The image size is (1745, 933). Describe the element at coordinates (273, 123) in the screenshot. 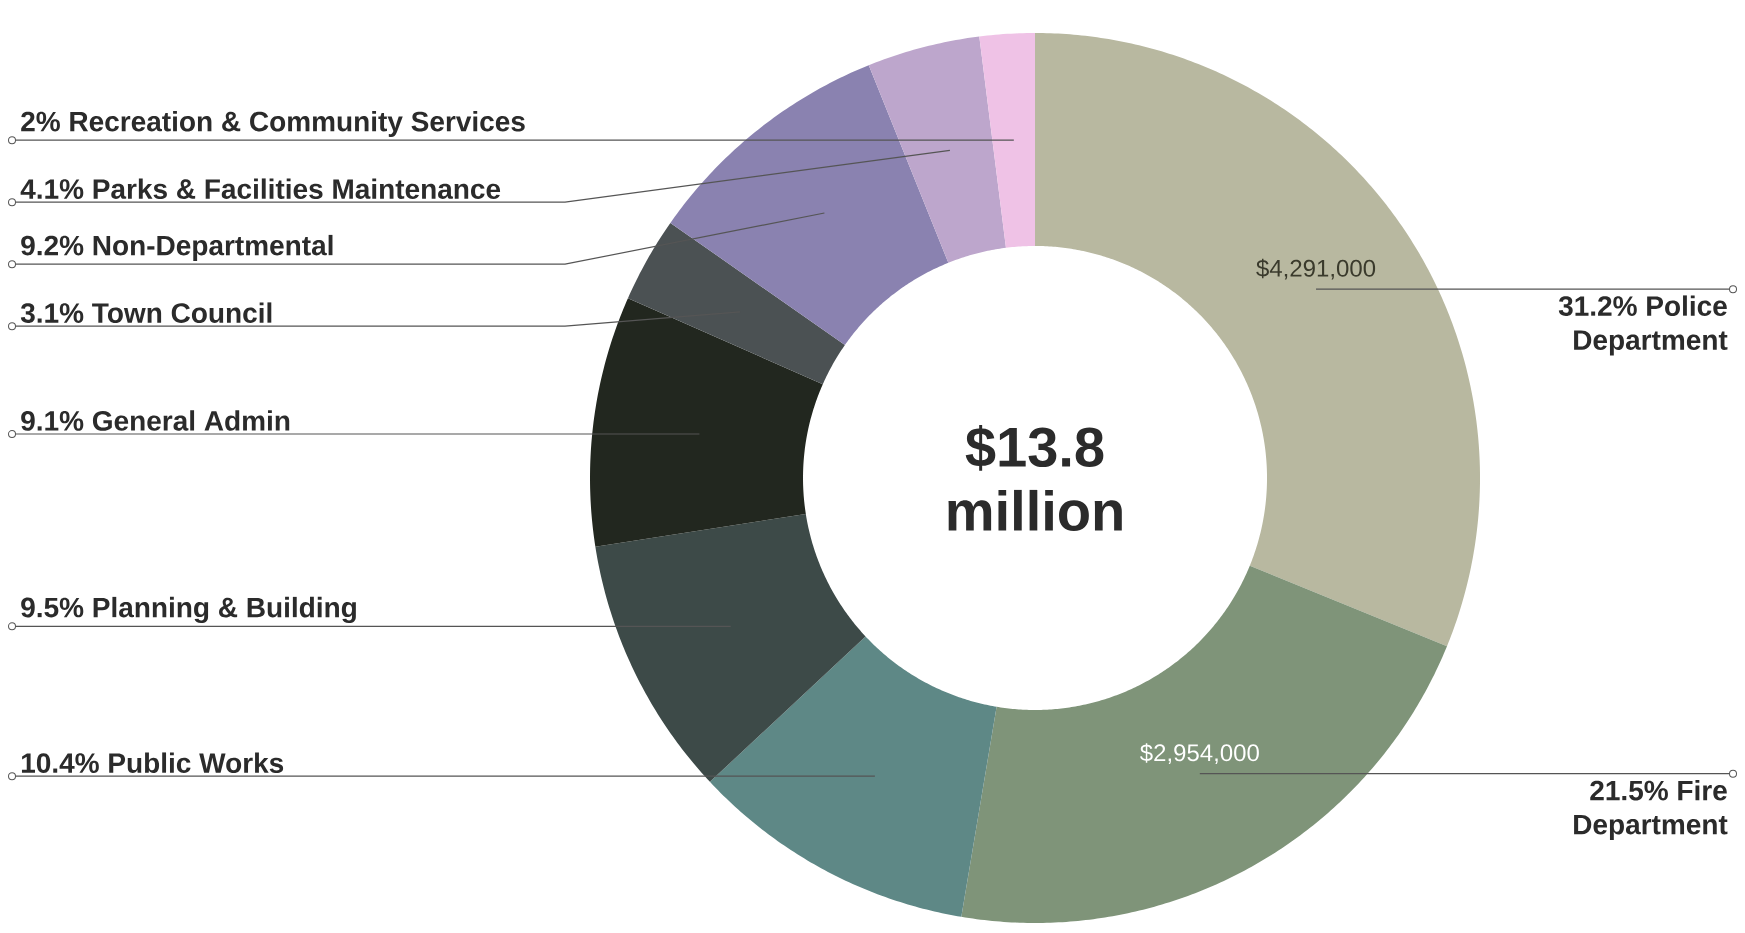

I see `slice-label: 2% Recreation & Community Services` at that location.